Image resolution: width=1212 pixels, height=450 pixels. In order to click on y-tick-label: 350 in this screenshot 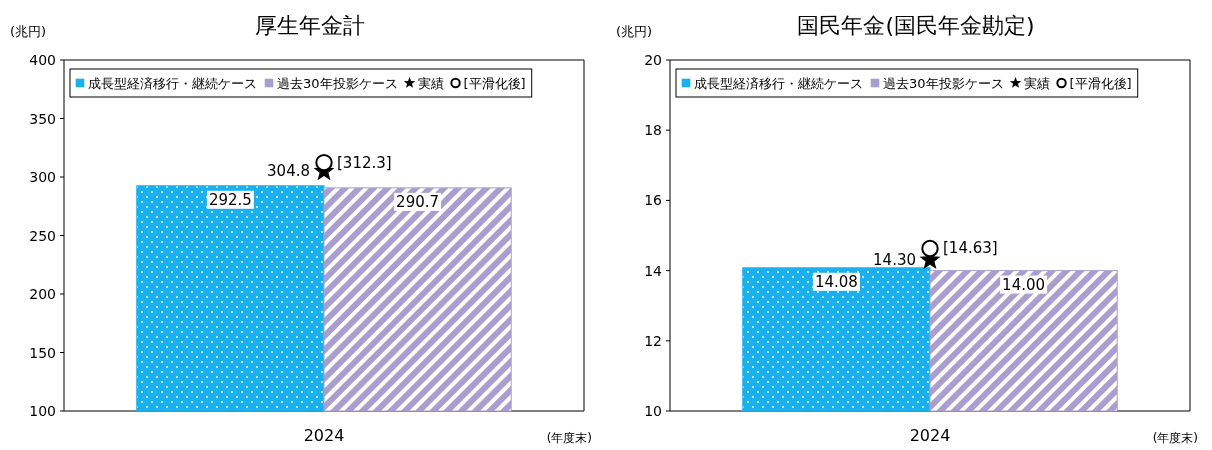, I will do `click(42, 118)`.